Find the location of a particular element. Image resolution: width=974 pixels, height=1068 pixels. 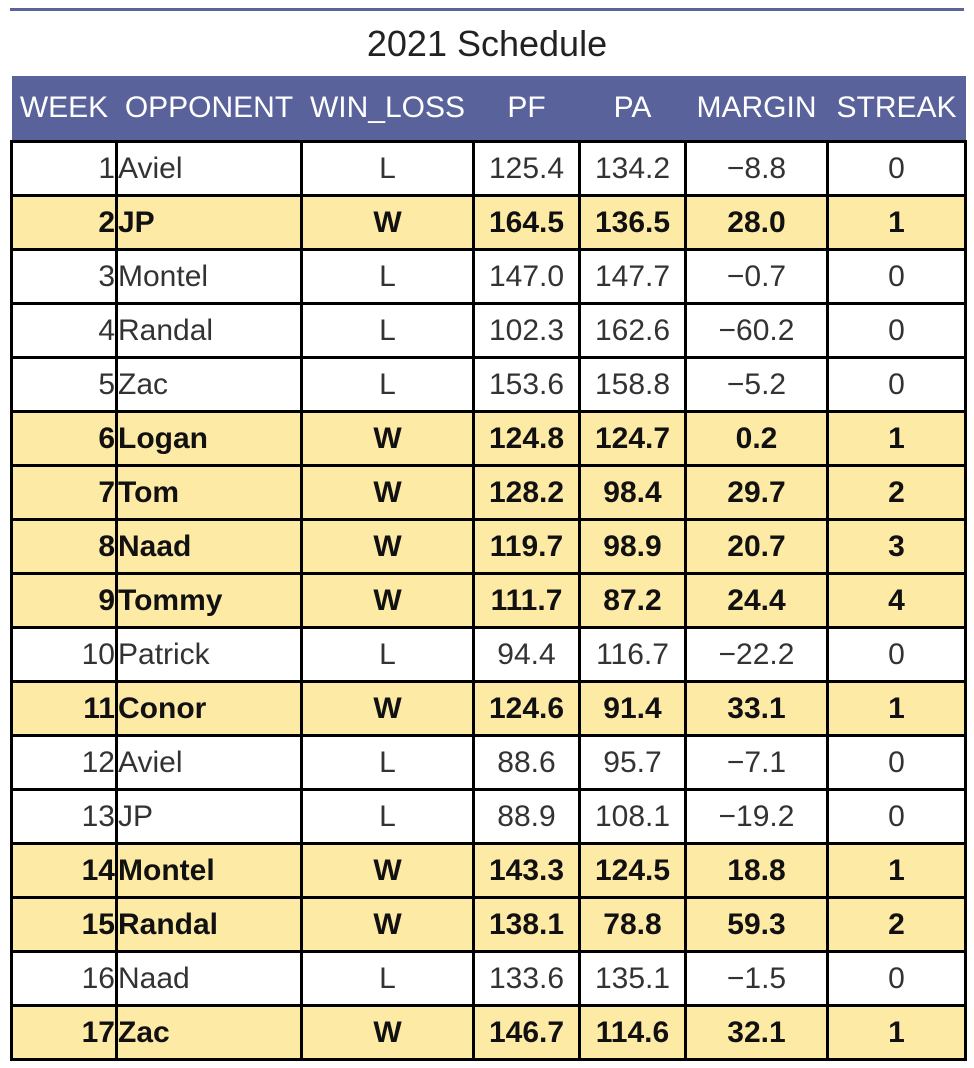

margin-cell: 0.2 is located at coordinates (756, 438).